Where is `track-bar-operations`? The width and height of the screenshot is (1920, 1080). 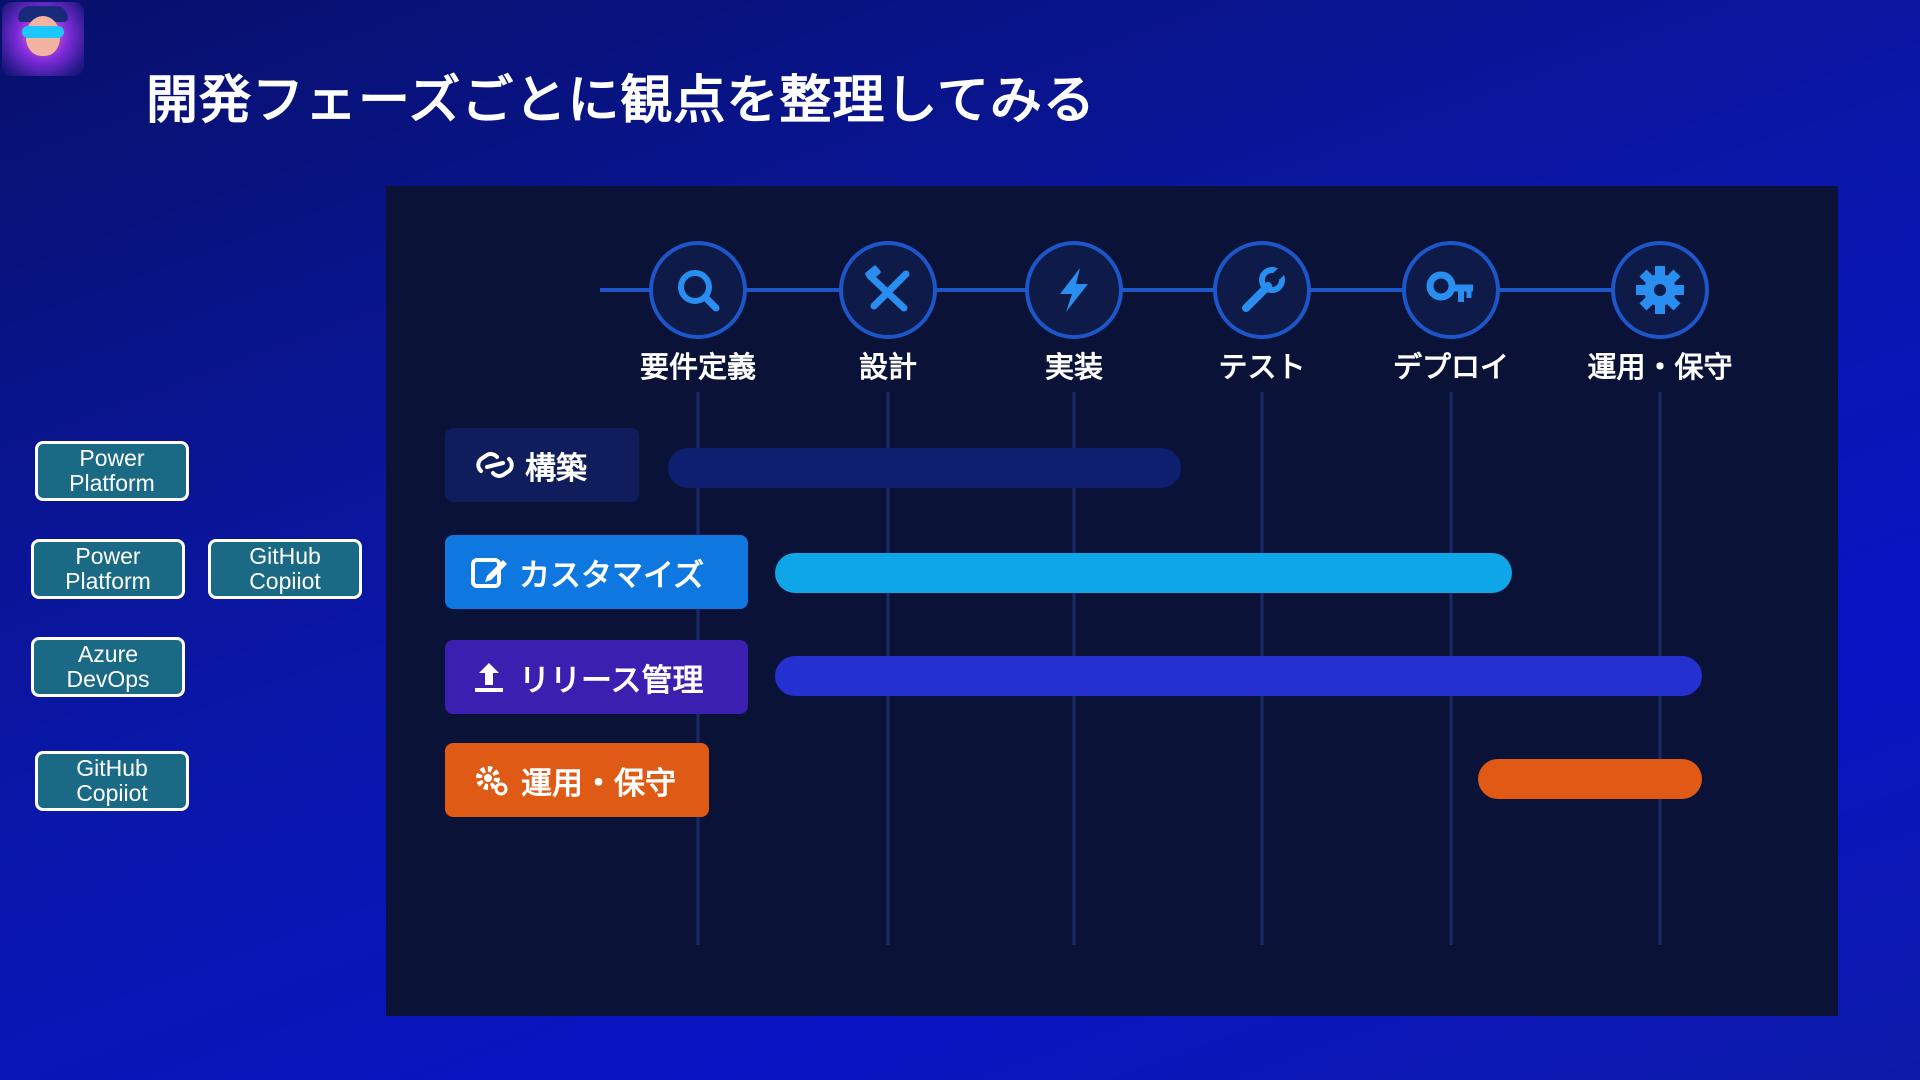
track-bar-operations is located at coordinates (1590, 779).